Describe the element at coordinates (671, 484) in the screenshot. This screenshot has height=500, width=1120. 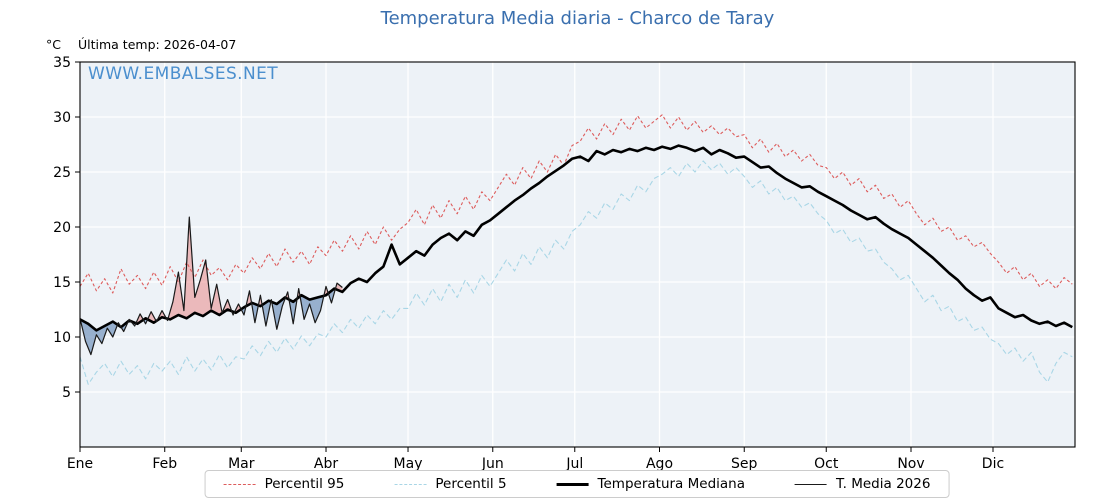
I see `legend-label-temperatura-mediana: Temperatura Mediana` at that location.